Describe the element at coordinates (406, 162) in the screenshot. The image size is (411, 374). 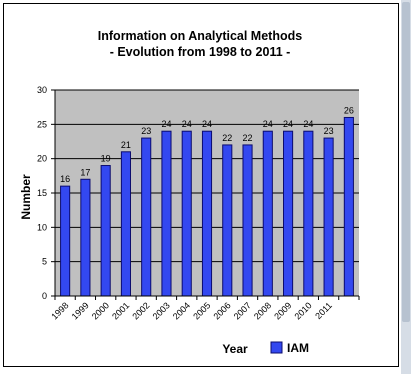
I see `scrollbar-thumb` at that location.